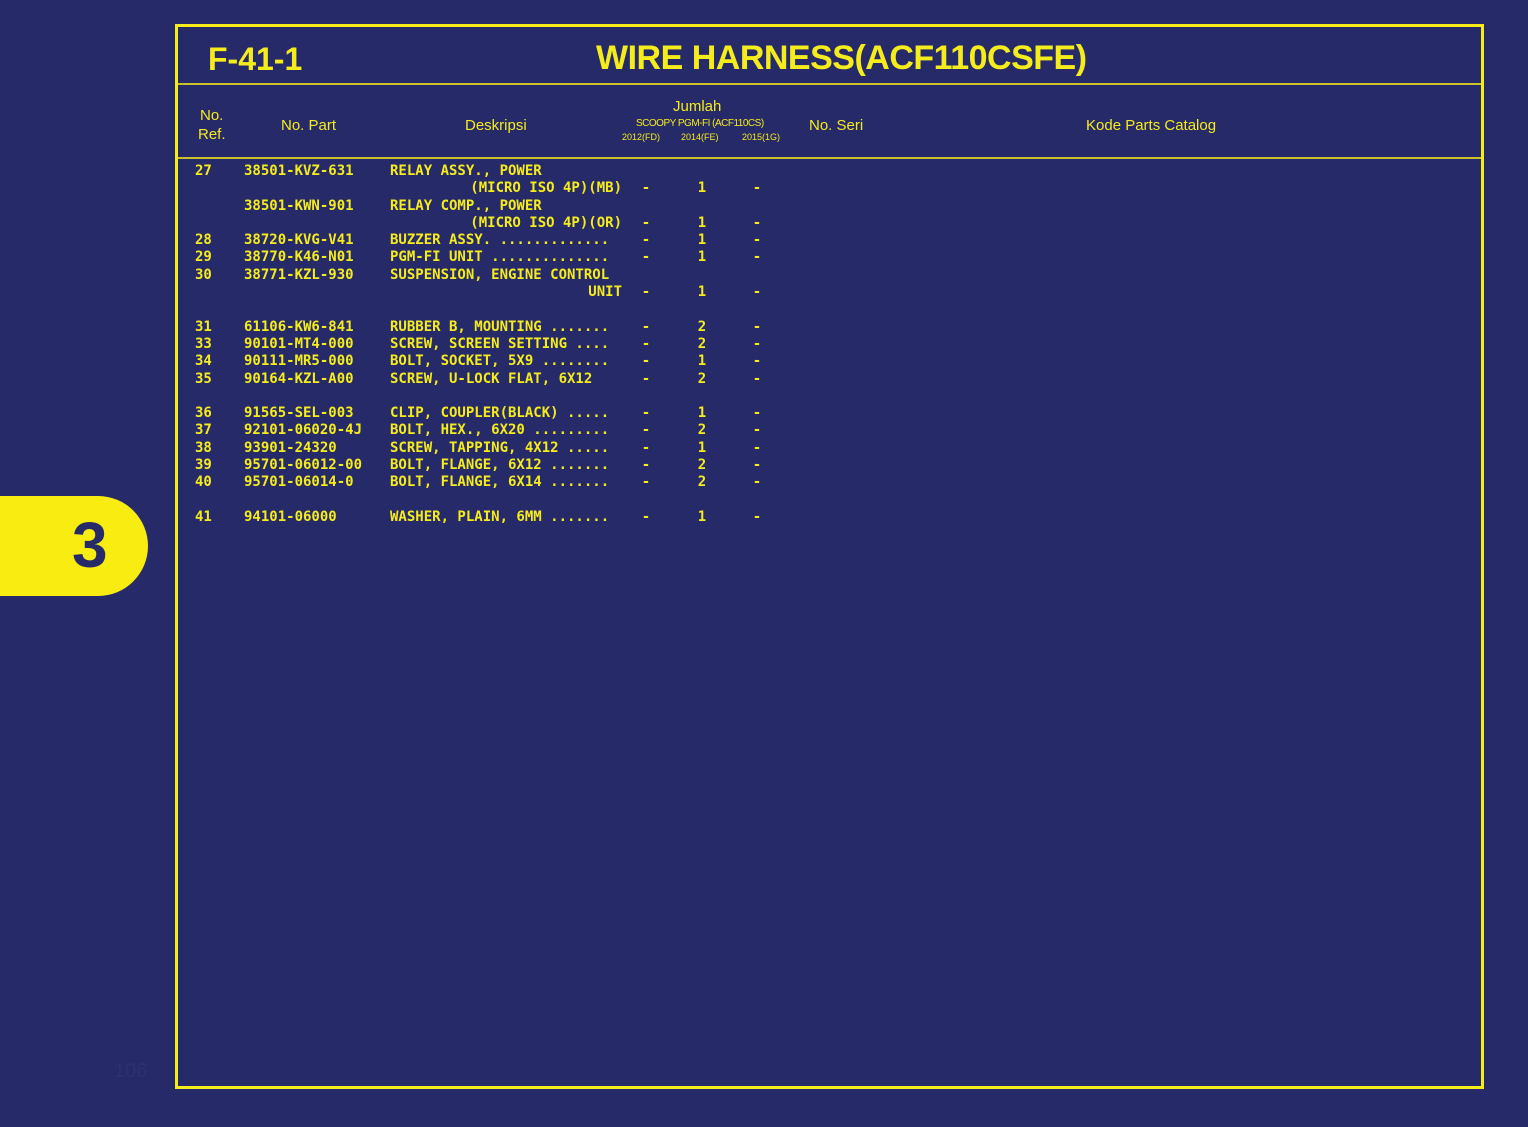  What do you see at coordinates (829, 188) in the screenshot?
I see `table-row: (MICRO ISO 4P)(MB) - 1 -` at bounding box center [829, 188].